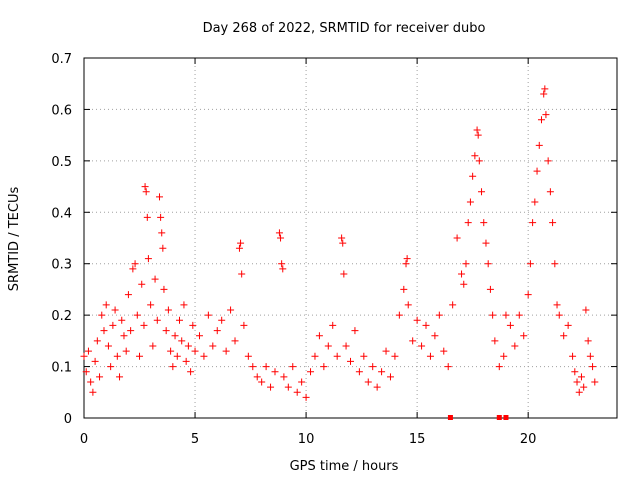 Image resolution: width=640 pixels, height=480 pixels. What do you see at coordinates (61, 110) in the screenshot?
I see `y-tick-label: 0.6` at bounding box center [61, 110].